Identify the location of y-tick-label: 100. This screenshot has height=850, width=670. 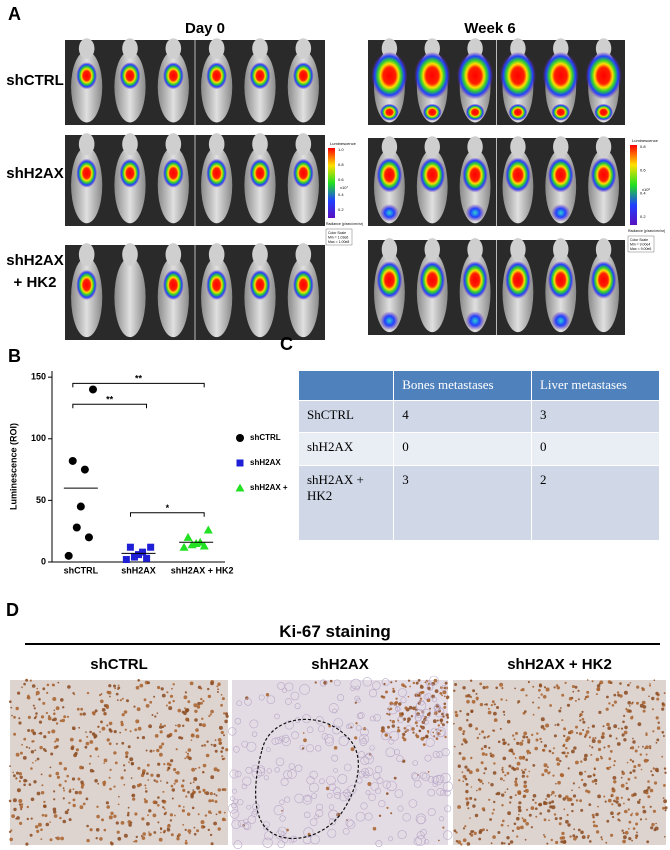
(38, 438).